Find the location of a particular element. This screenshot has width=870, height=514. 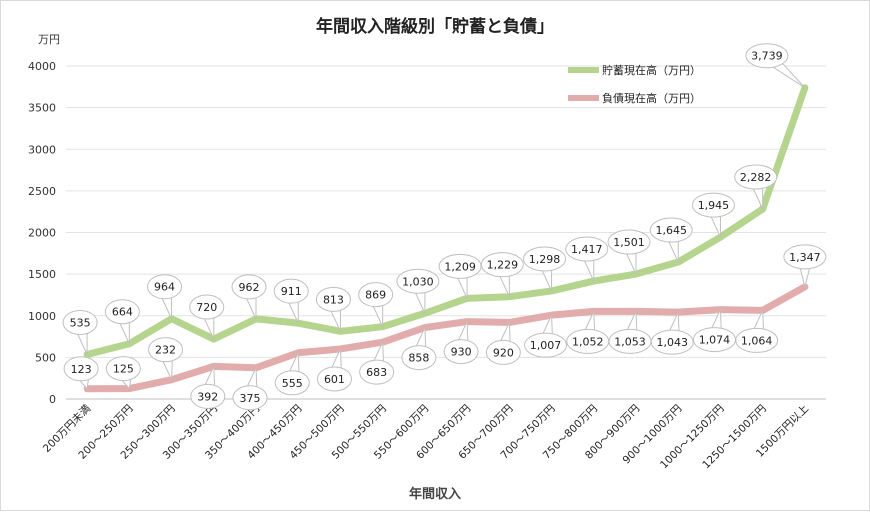

data-label-text: 962 is located at coordinates (249, 287).